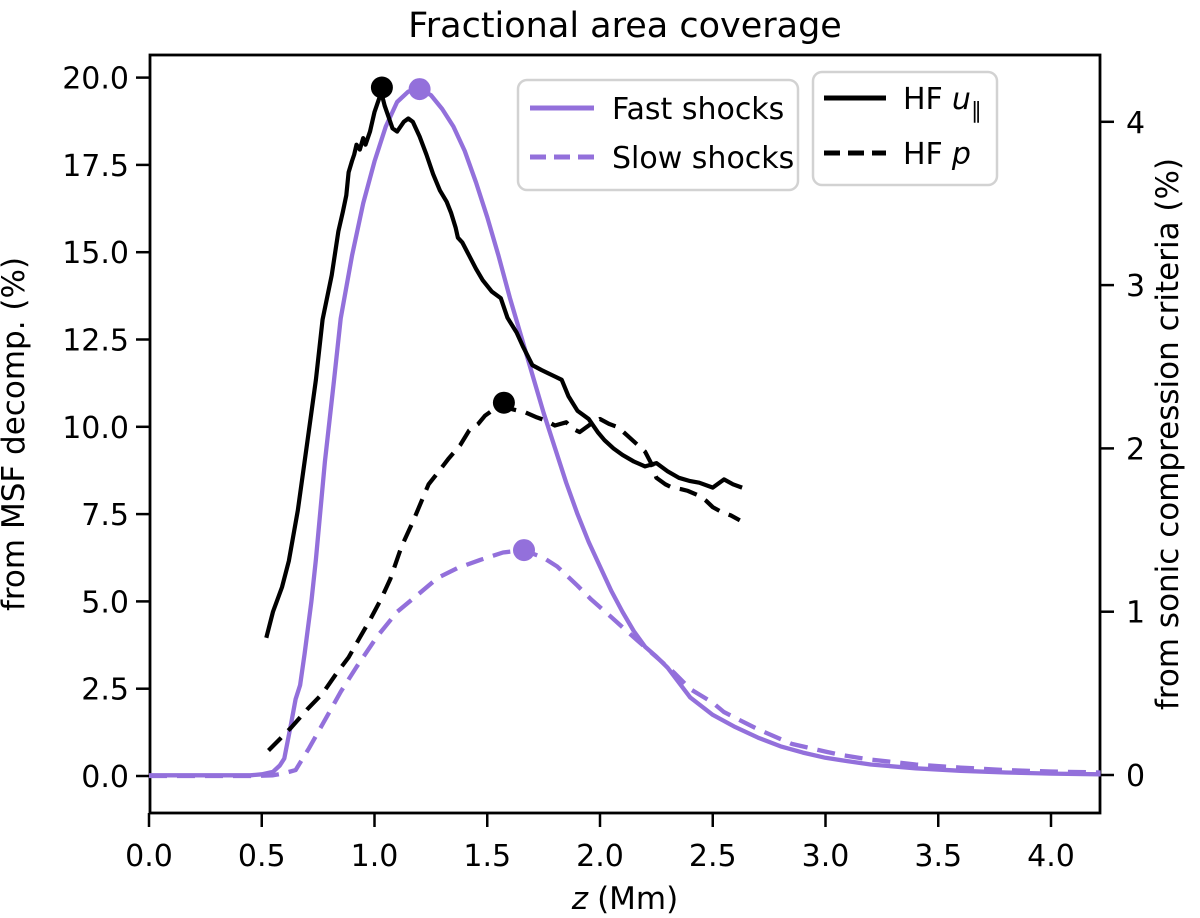 This screenshot has height=918, width=1200. I want to click on legend-shocks: Fast shocks Slow shocks, so click(658, 135).